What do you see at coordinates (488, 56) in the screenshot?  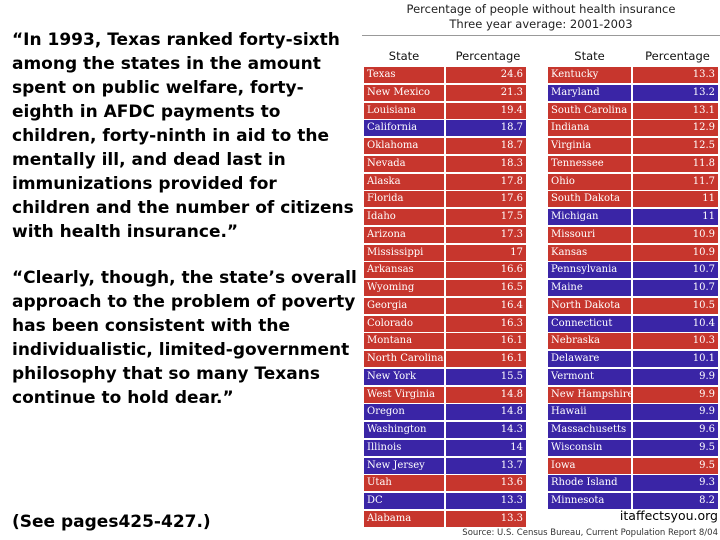 I see `left-percentage-header: Percentage` at bounding box center [488, 56].